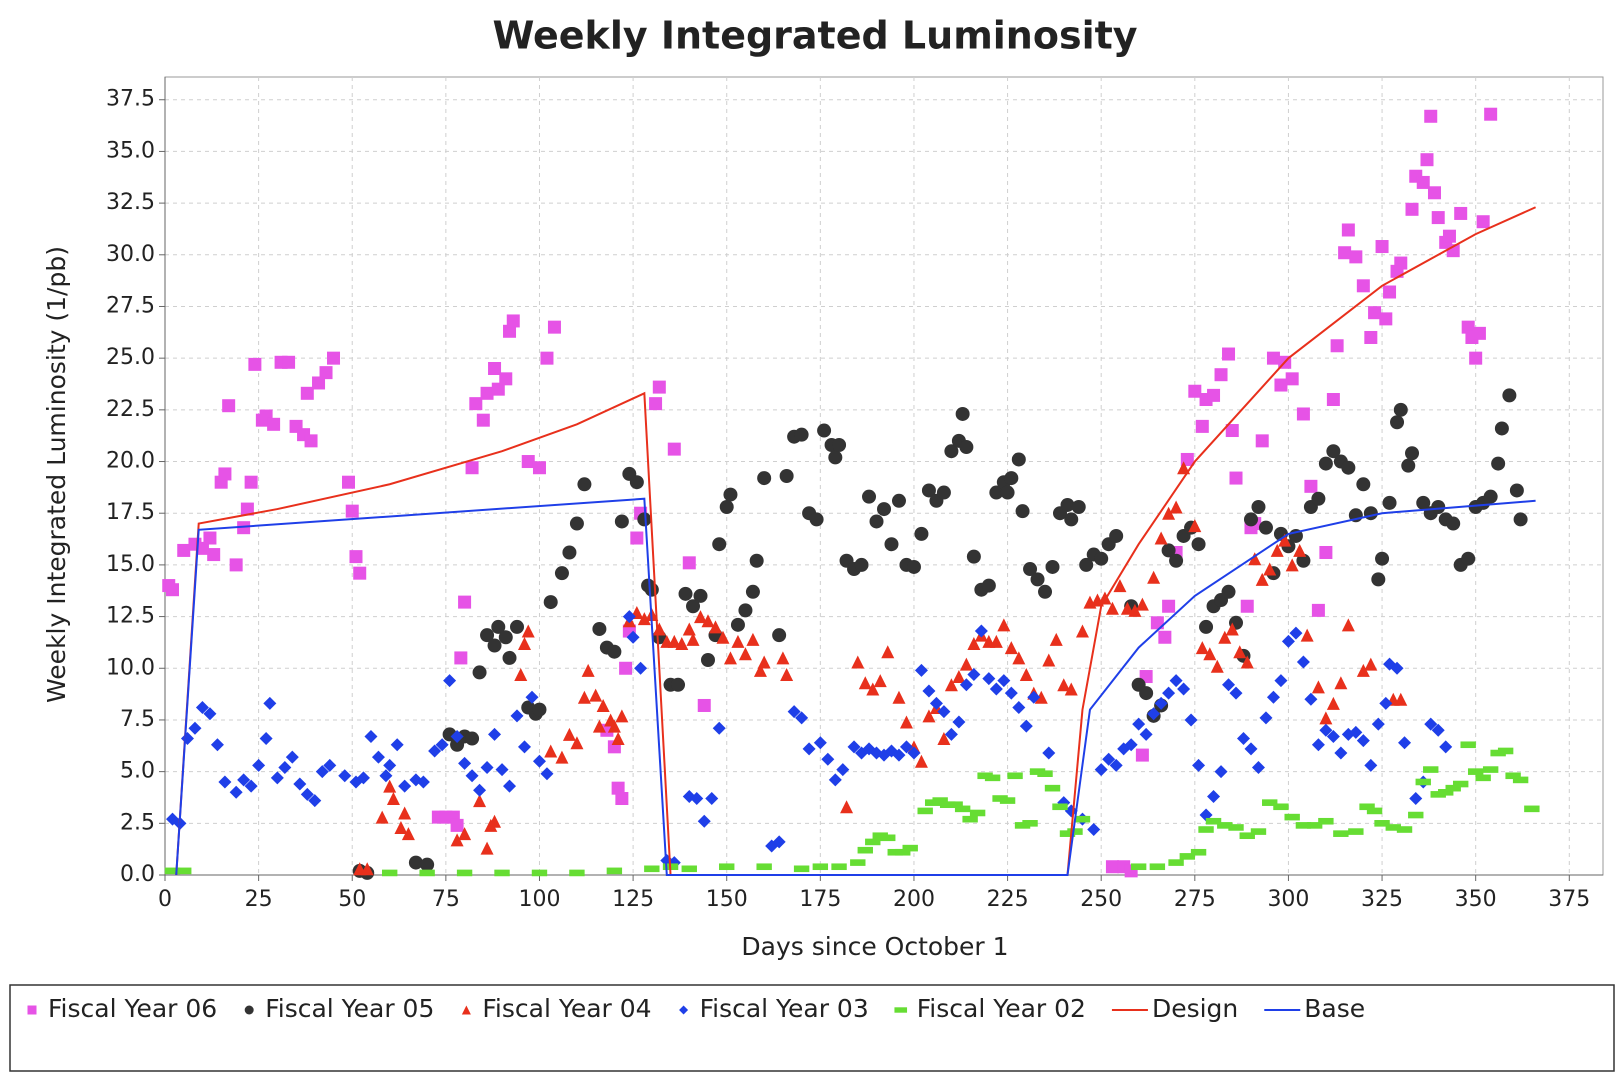  What do you see at coordinates (1195, 899) in the screenshot?
I see `x-tick-label: 275` at bounding box center [1195, 899].